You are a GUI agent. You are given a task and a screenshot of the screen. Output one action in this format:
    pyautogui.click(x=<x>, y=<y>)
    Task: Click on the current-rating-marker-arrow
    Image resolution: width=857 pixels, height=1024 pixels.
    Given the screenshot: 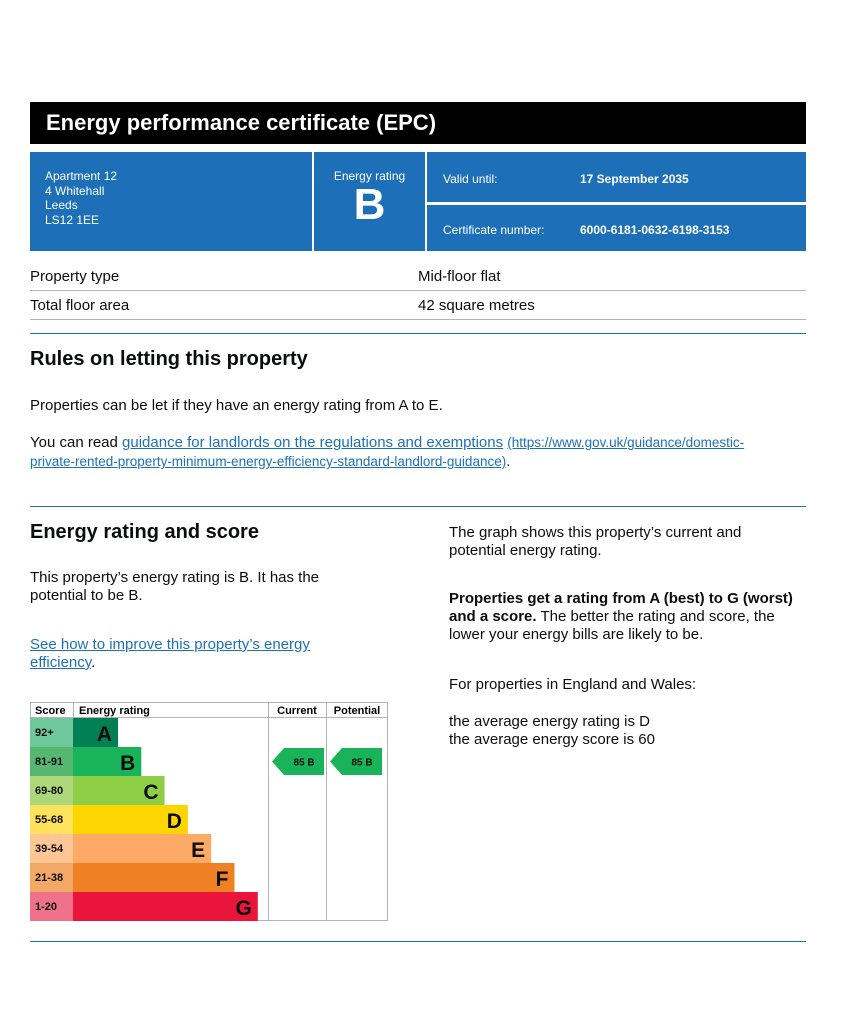 What is the action you would take?
    pyautogui.click(x=298, y=761)
    